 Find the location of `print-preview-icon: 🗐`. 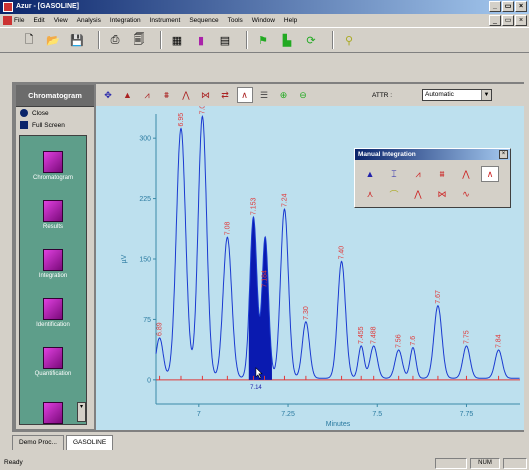

print-preview-icon: 🗐 is located at coordinates (139, 39).